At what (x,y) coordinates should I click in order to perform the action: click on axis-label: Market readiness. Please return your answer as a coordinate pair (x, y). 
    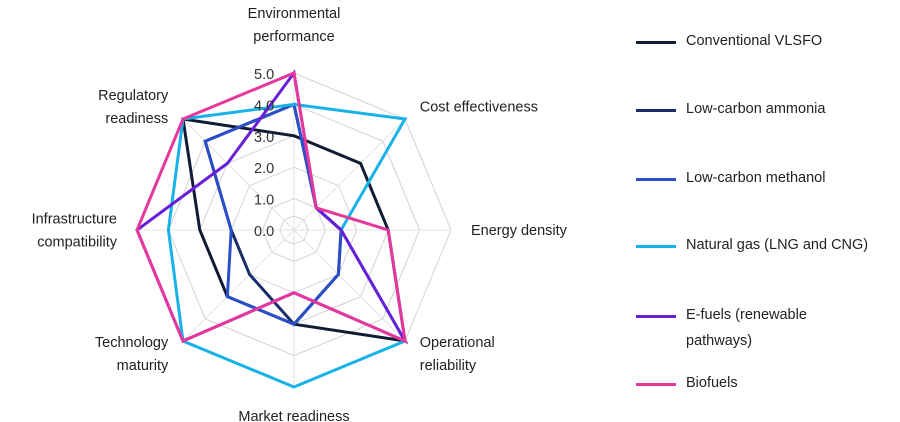
    Looking at the image, I should click on (293, 415).